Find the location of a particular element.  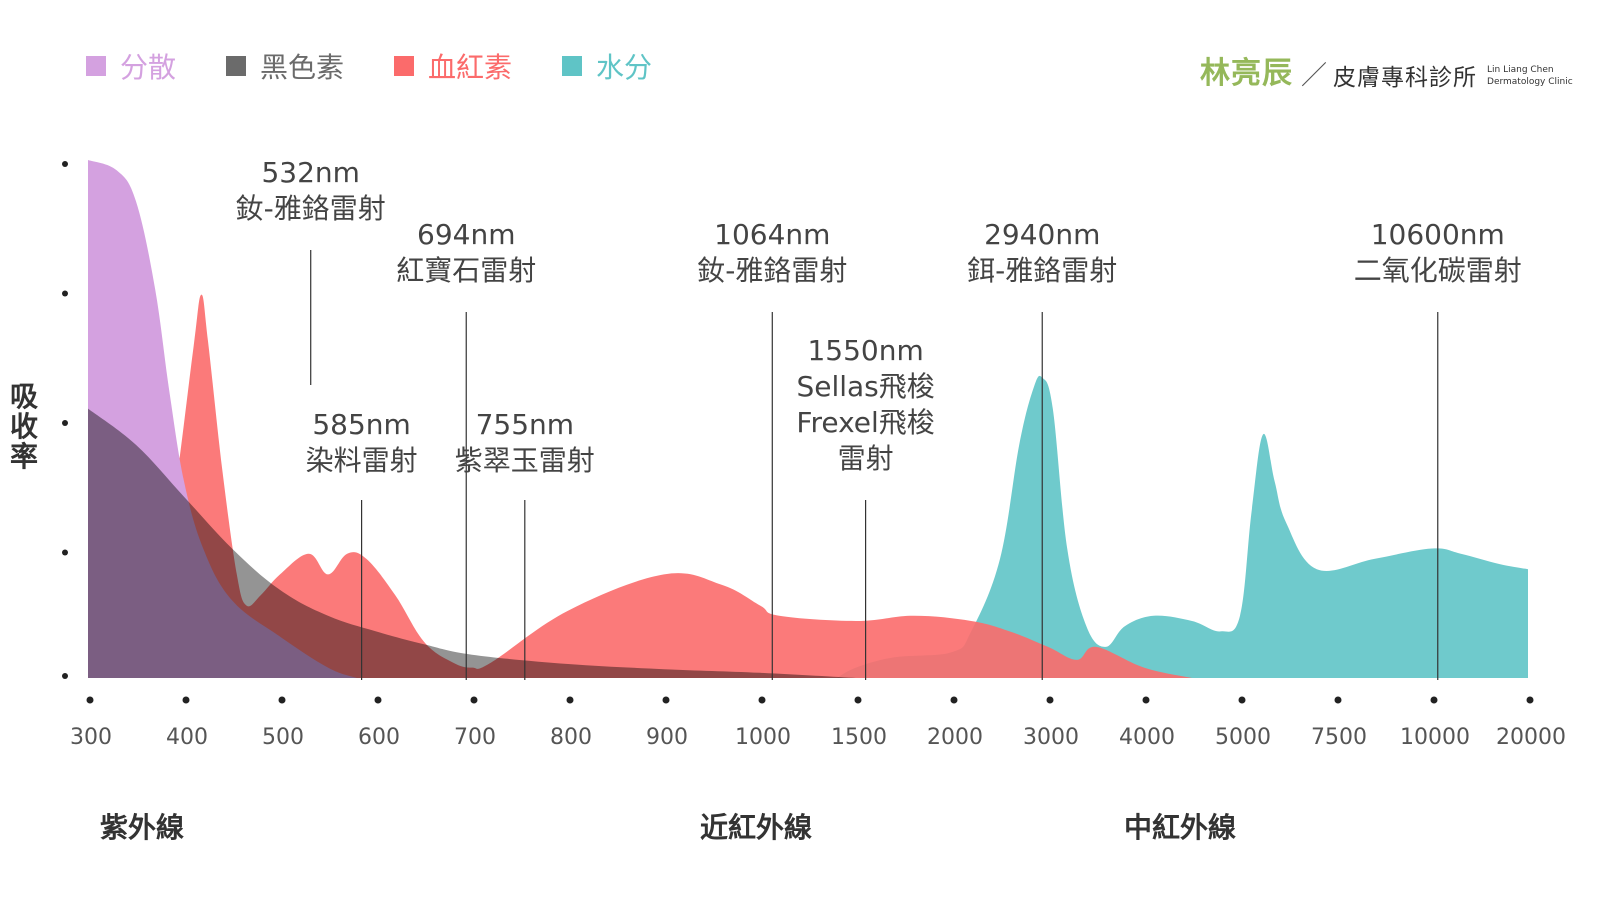

legend-item-melanin: 黑色素 is located at coordinates (285, 66).